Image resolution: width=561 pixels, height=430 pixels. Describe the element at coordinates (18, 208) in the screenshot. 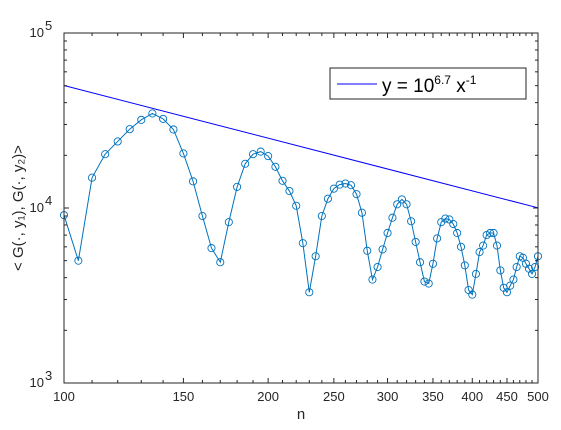

I see `y-axis-label: < G(·, y₁), G(·, y₂)>` at that location.